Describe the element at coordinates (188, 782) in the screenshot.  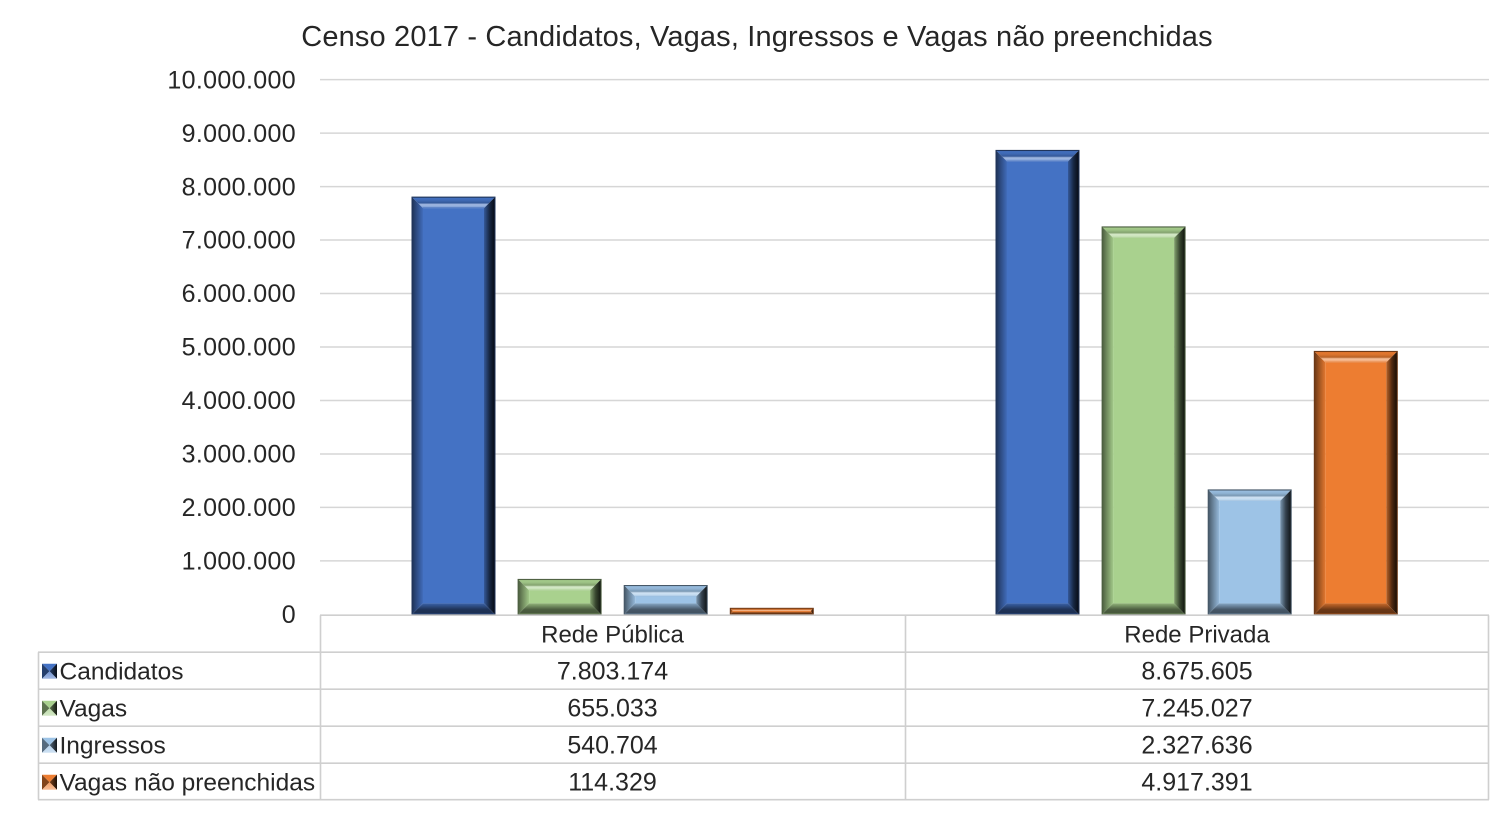
I see `svg-text: Vagas não preenchidas` at that location.